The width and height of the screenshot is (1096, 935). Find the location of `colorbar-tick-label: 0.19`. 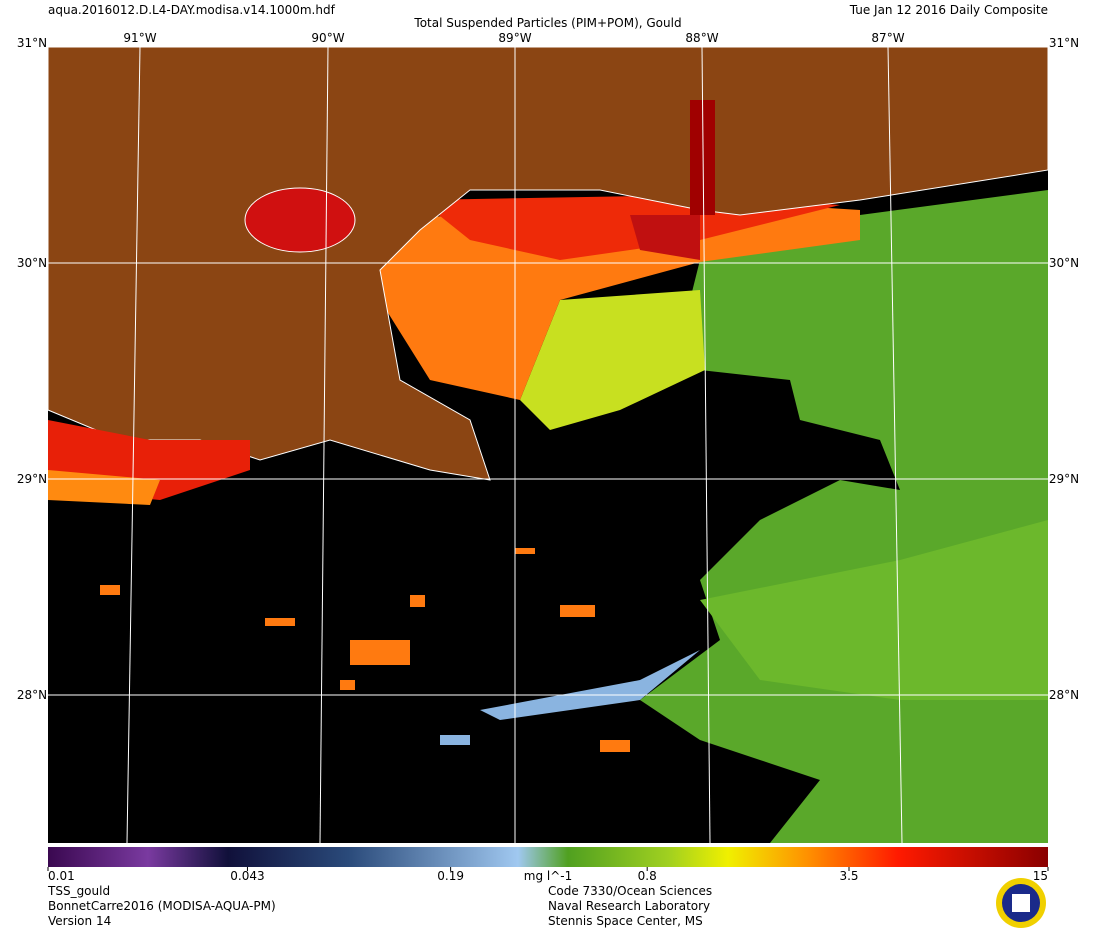

colorbar-tick-label: 0.19 is located at coordinates (450, 876).